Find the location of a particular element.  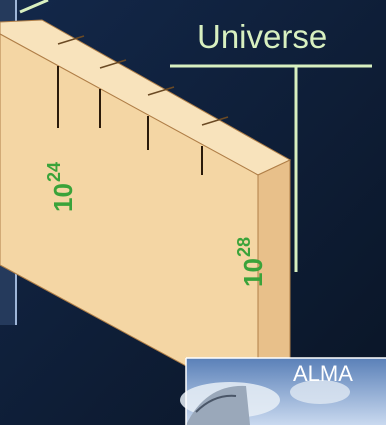

top-face-dividers is located at coordinates (143, 80).